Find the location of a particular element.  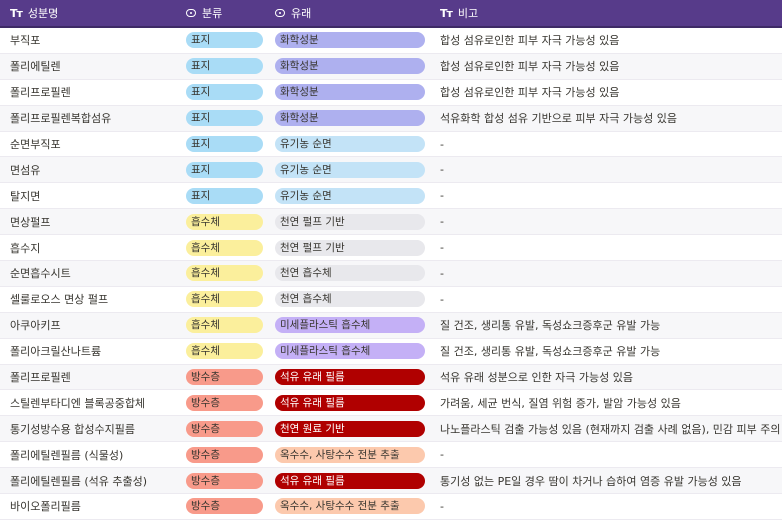

name-cell: 순면흡수시트 is located at coordinates (90, 273).